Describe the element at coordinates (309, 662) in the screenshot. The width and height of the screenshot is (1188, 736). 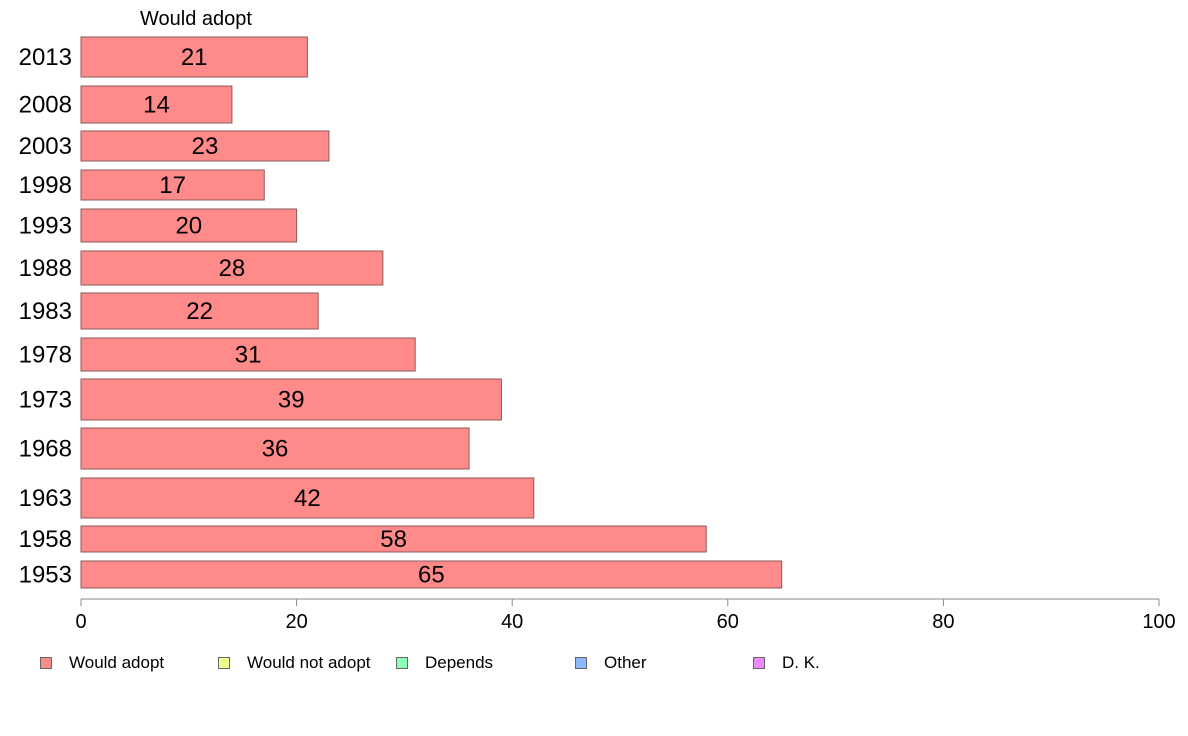
I see `legend-label-would-not-adopt: Would not adopt` at that location.